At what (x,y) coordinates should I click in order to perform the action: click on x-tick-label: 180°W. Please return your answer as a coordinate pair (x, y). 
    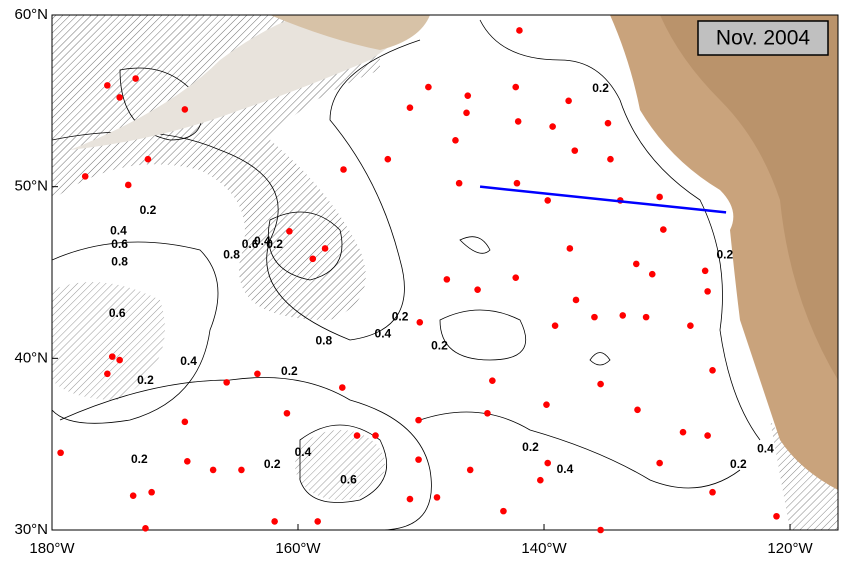
    Looking at the image, I should click on (52, 548).